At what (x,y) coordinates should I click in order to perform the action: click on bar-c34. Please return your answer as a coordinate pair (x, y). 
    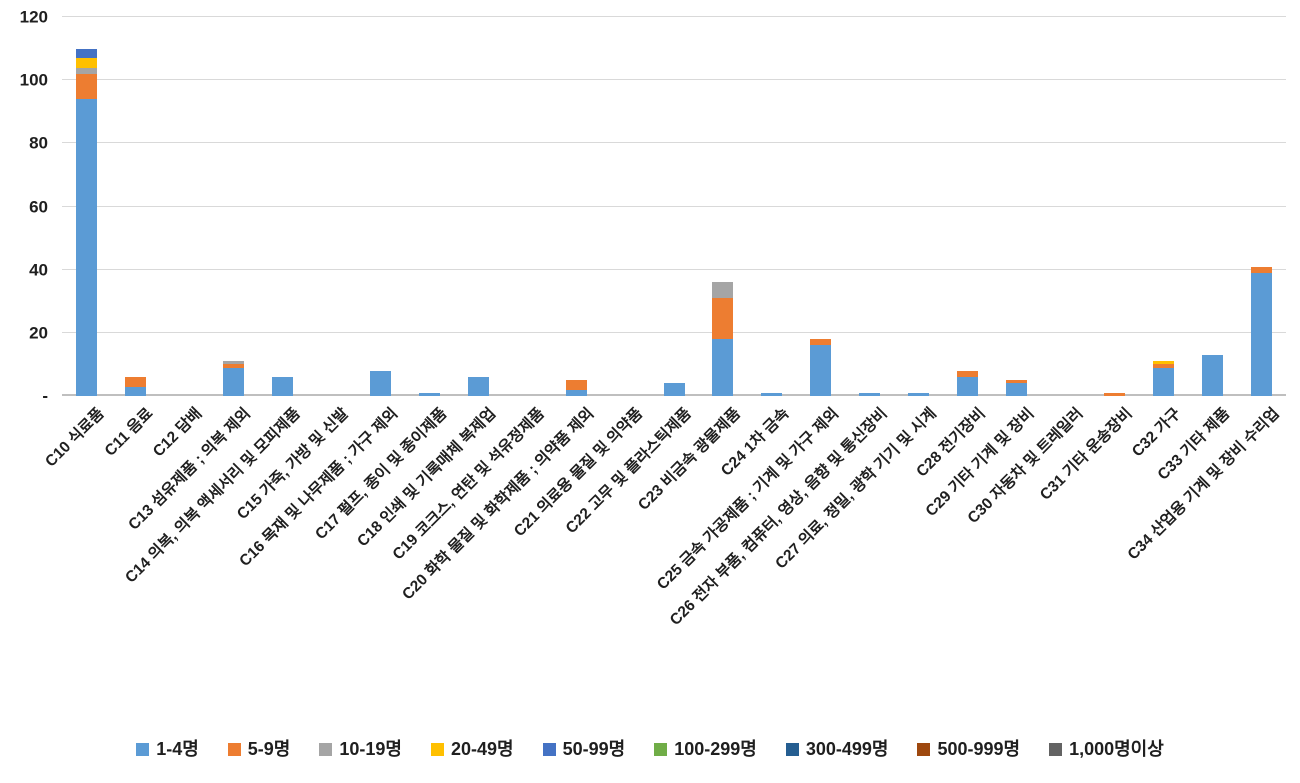
    Looking at the image, I should click on (1262, 331).